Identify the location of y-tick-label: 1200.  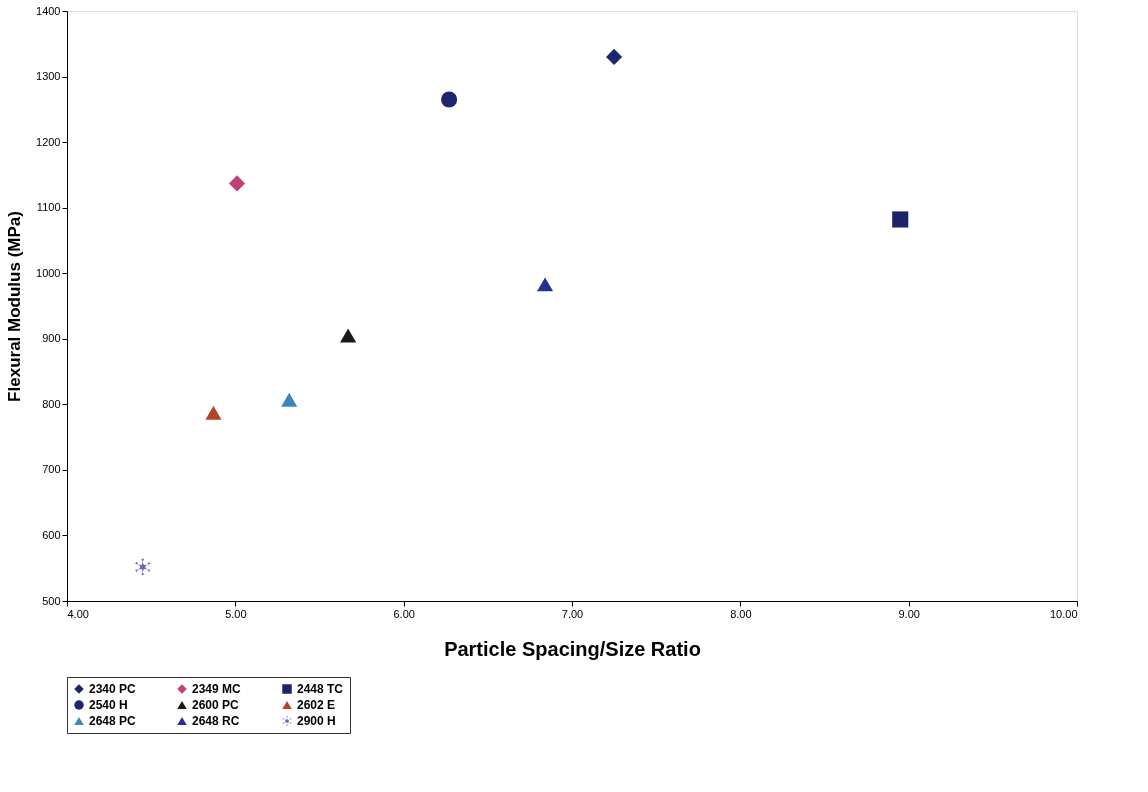
(48, 141).